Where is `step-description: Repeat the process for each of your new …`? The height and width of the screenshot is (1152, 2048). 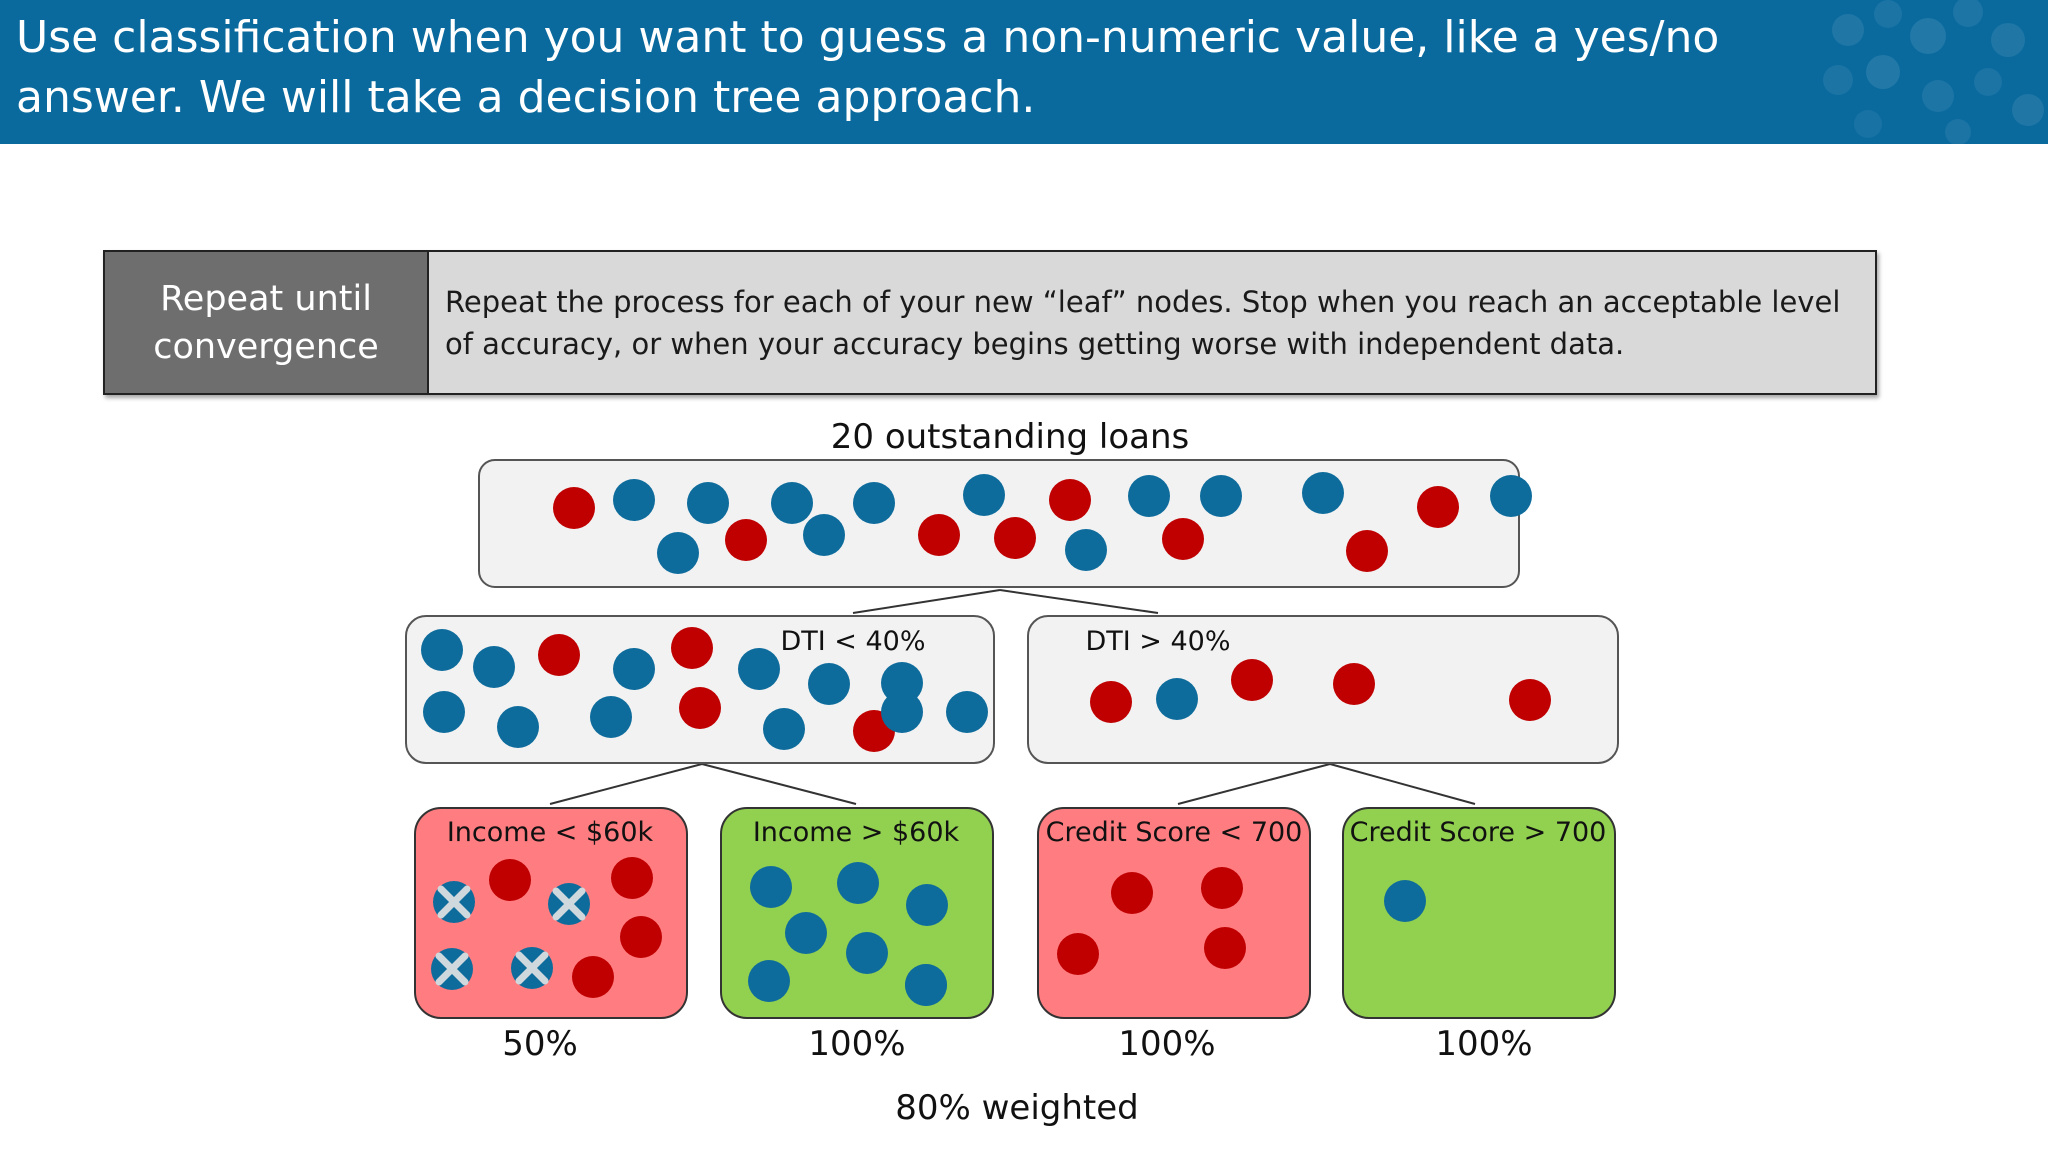 step-description: Repeat the process for each of your new … is located at coordinates (1143, 322).